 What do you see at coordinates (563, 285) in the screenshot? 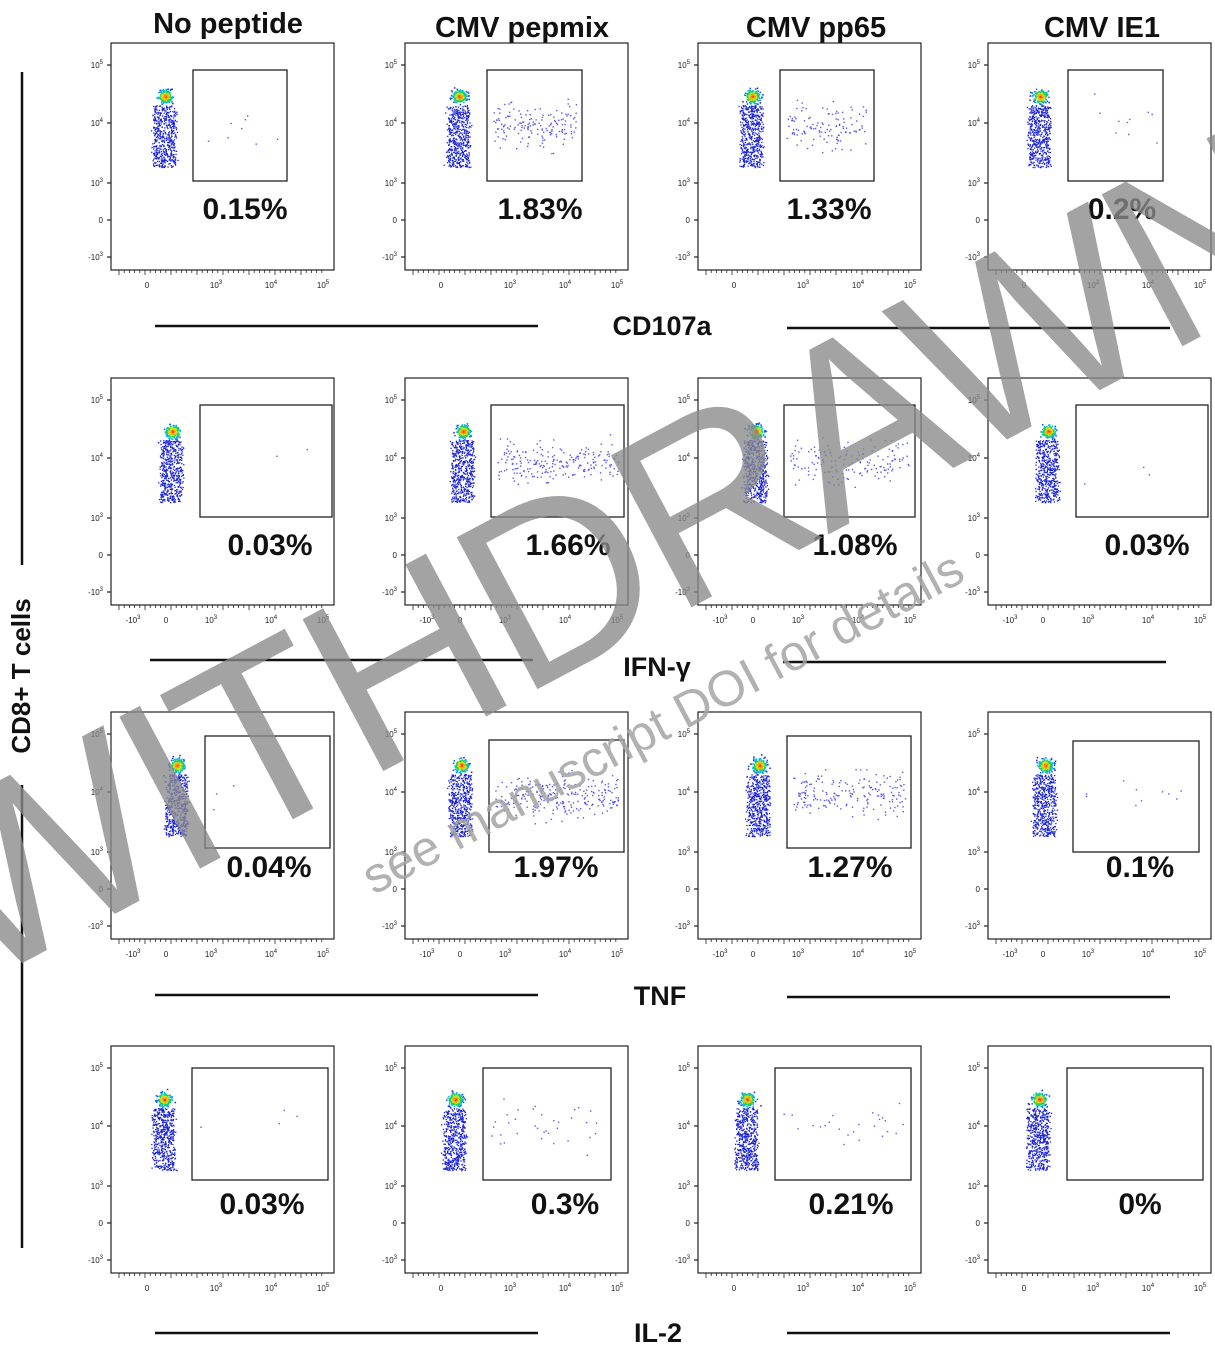
I see `x-tick-base: 10` at bounding box center [563, 285].